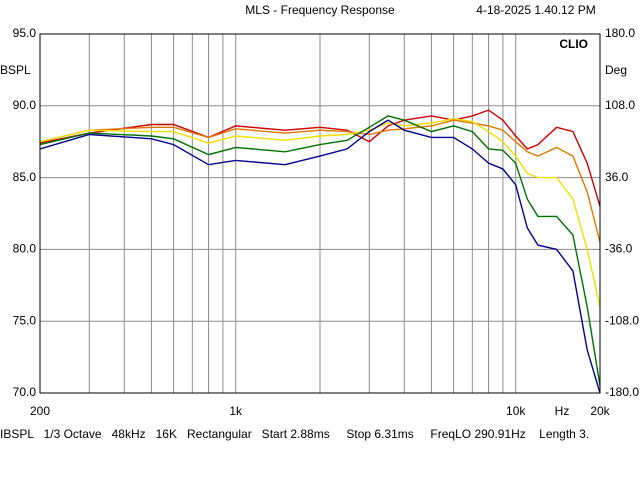 This screenshot has width=640, height=480. Describe the element at coordinates (600, 411) in the screenshot. I see `x-tick-label: 20k` at that location.